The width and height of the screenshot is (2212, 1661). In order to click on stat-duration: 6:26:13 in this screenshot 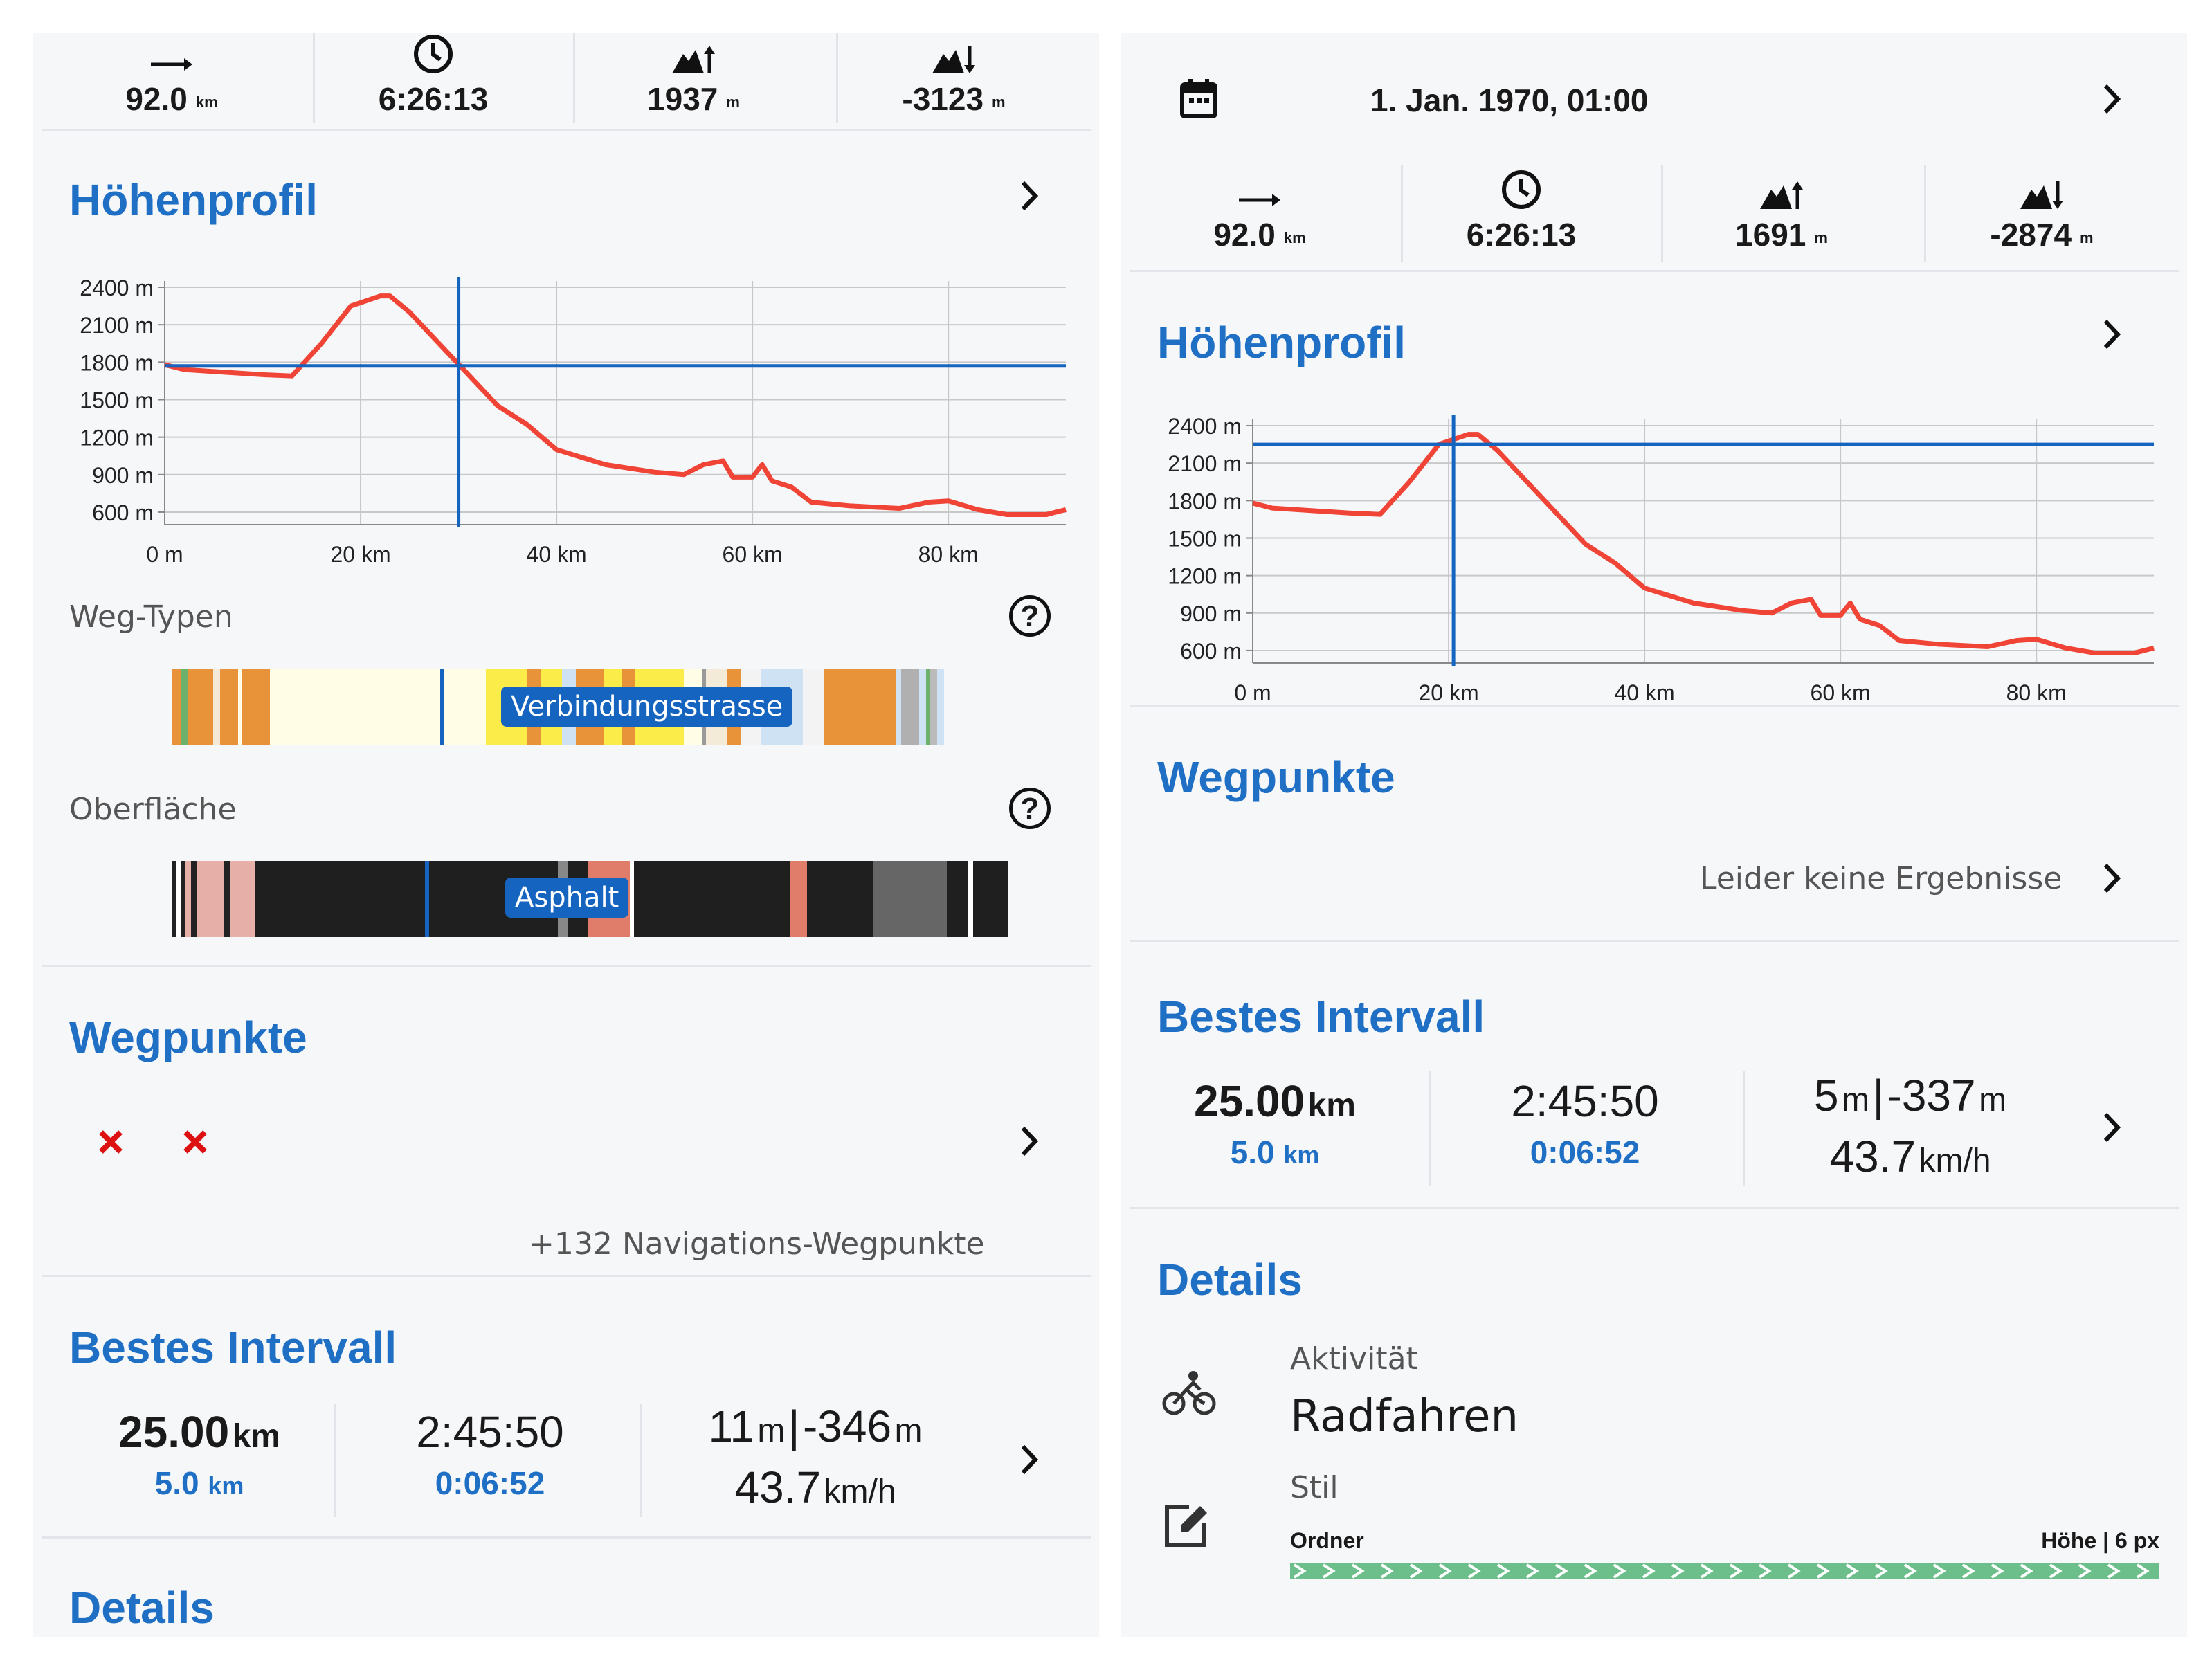, I will do `click(1521, 211)`.